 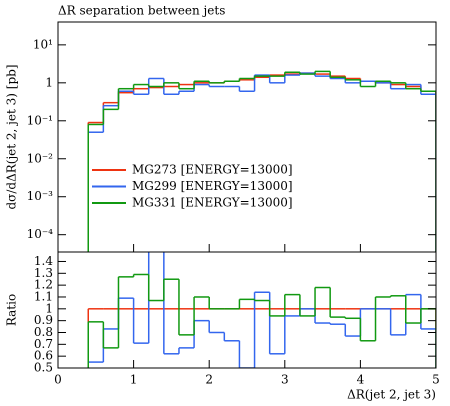 What do you see at coordinates (285, 380) in the screenshot?
I see `x-tick-label: 3` at bounding box center [285, 380].